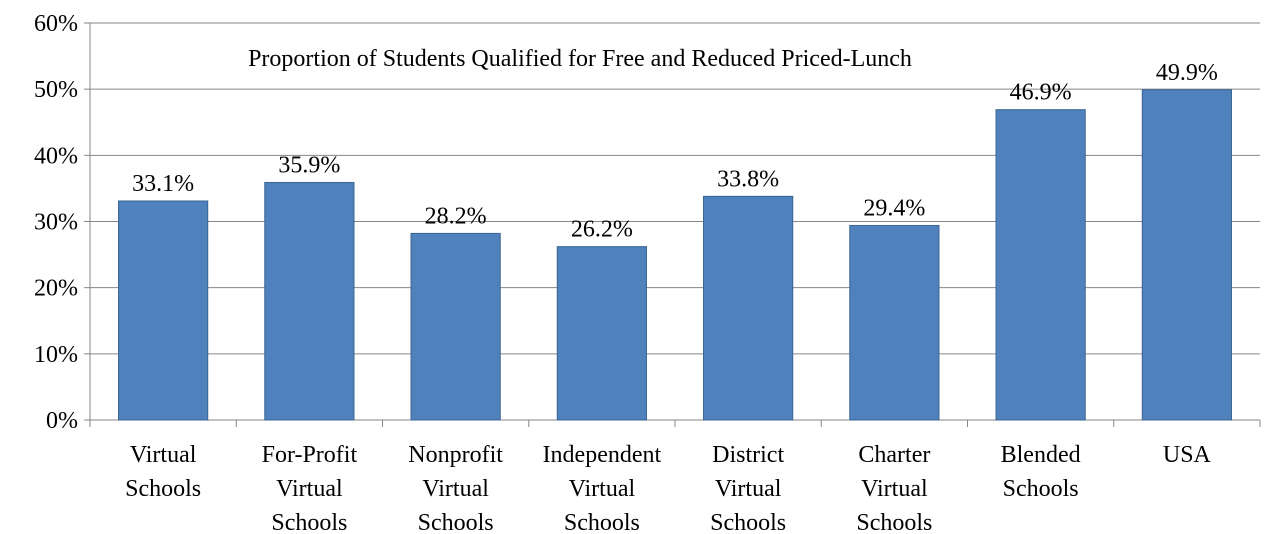 The height and width of the screenshot is (534, 1273). Describe the element at coordinates (163, 472) in the screenshot. I see `x-tick-label: Virtual Schools` at that location.